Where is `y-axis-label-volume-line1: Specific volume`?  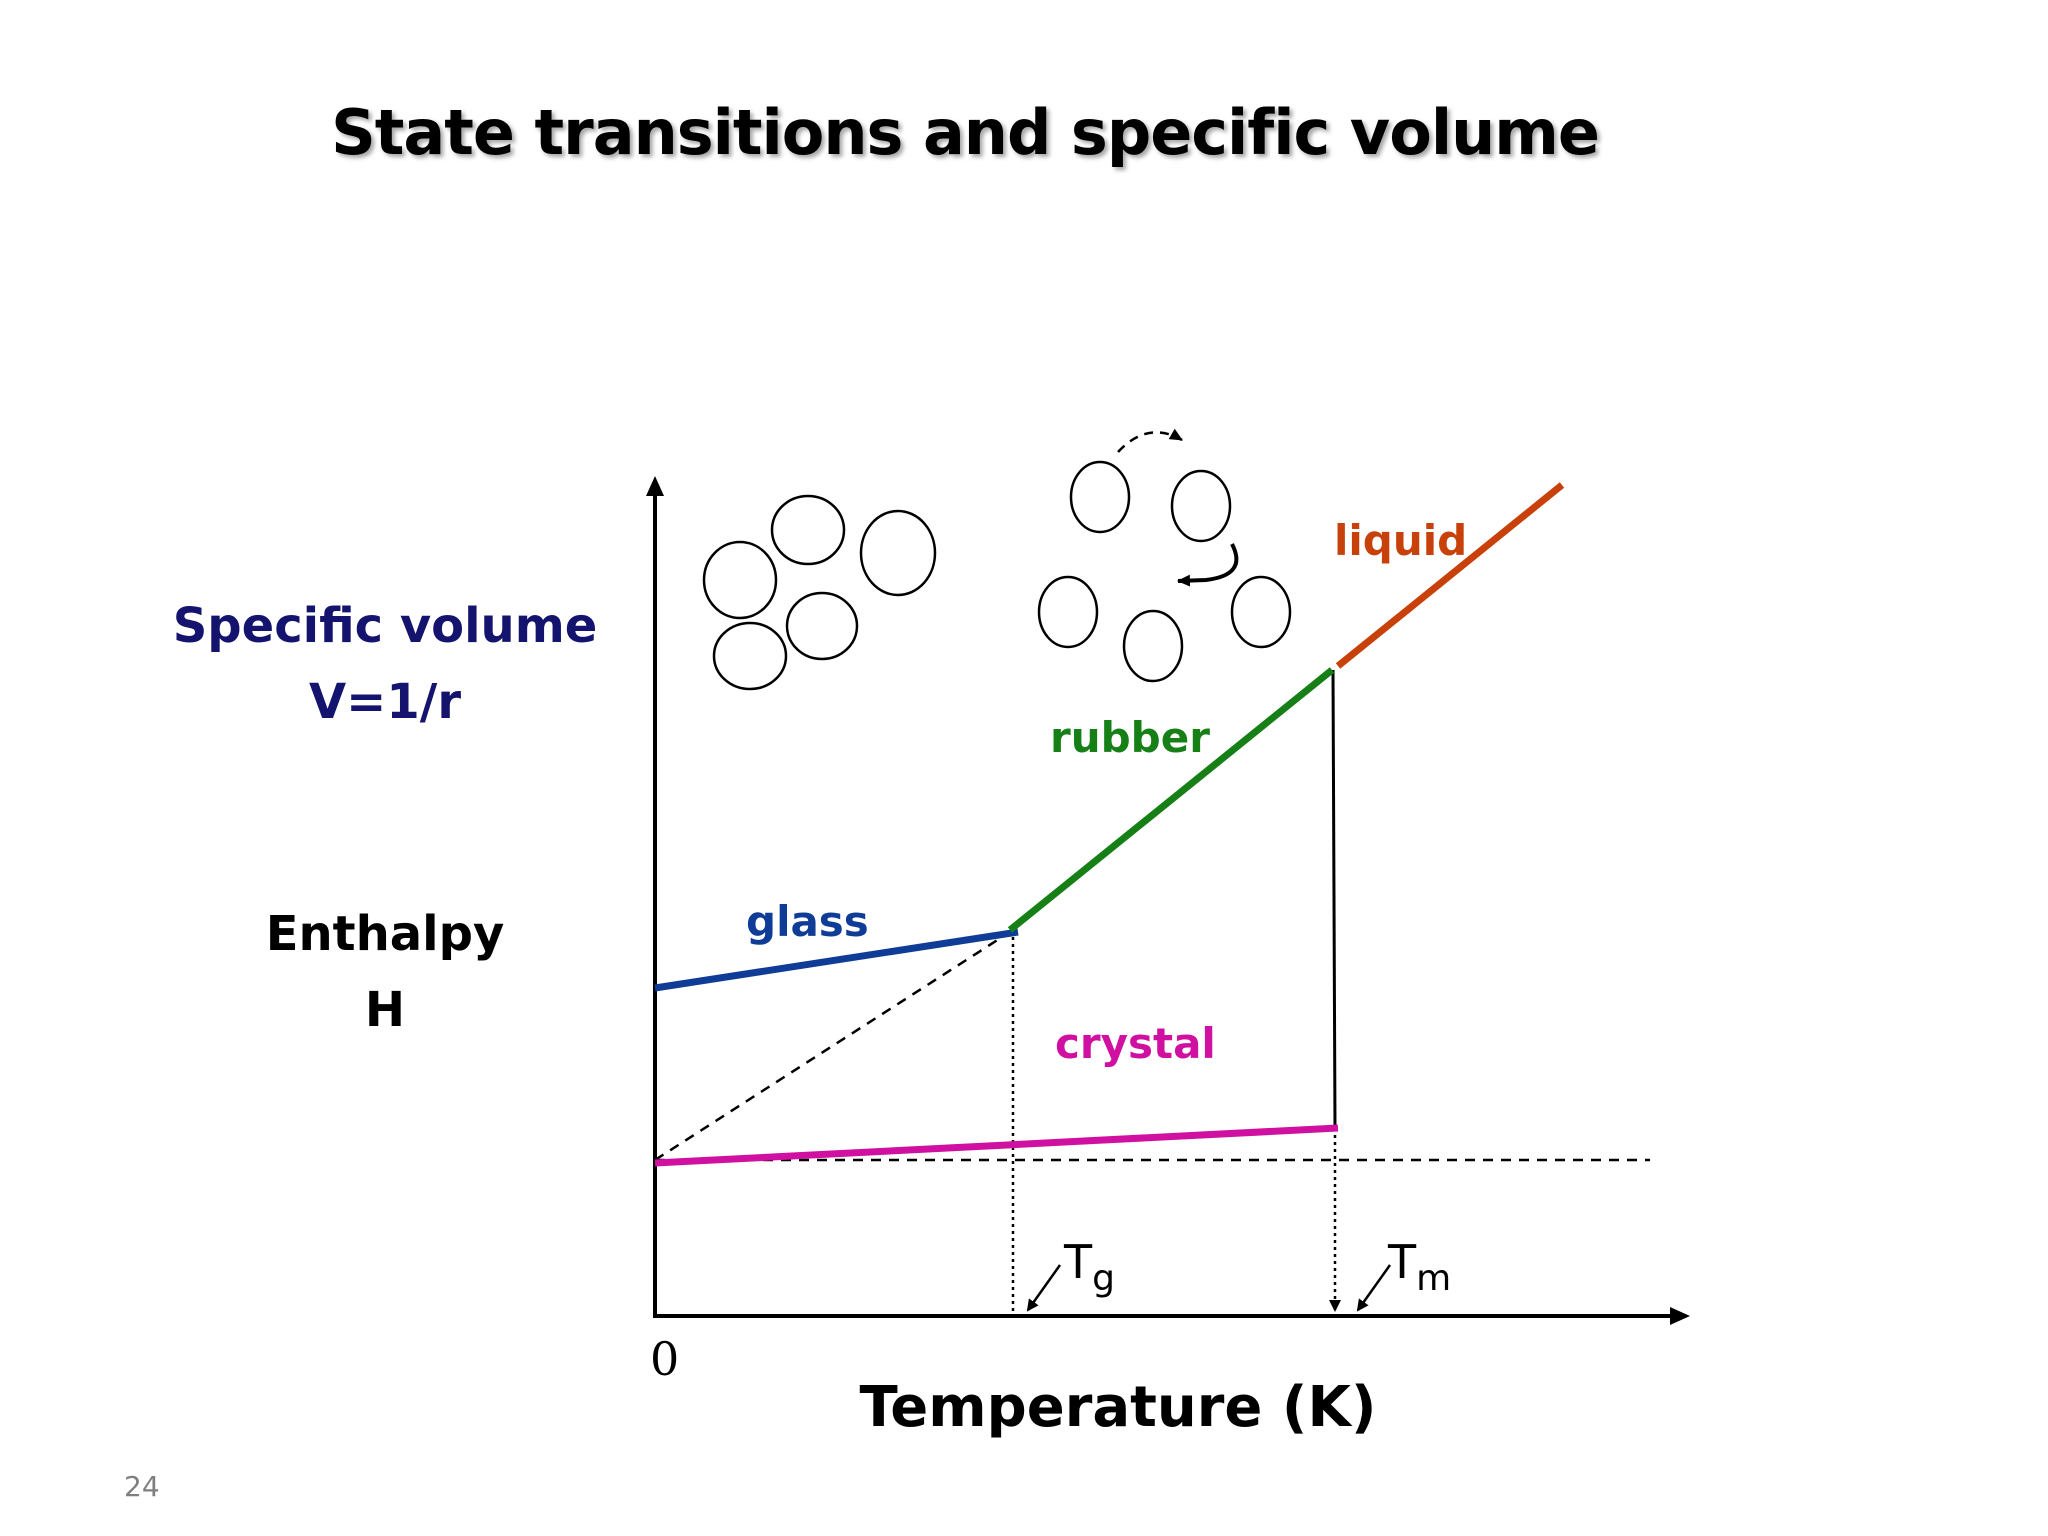
y-axis-label-volume-line1: Specific volume is located at coordinates (385, 626).